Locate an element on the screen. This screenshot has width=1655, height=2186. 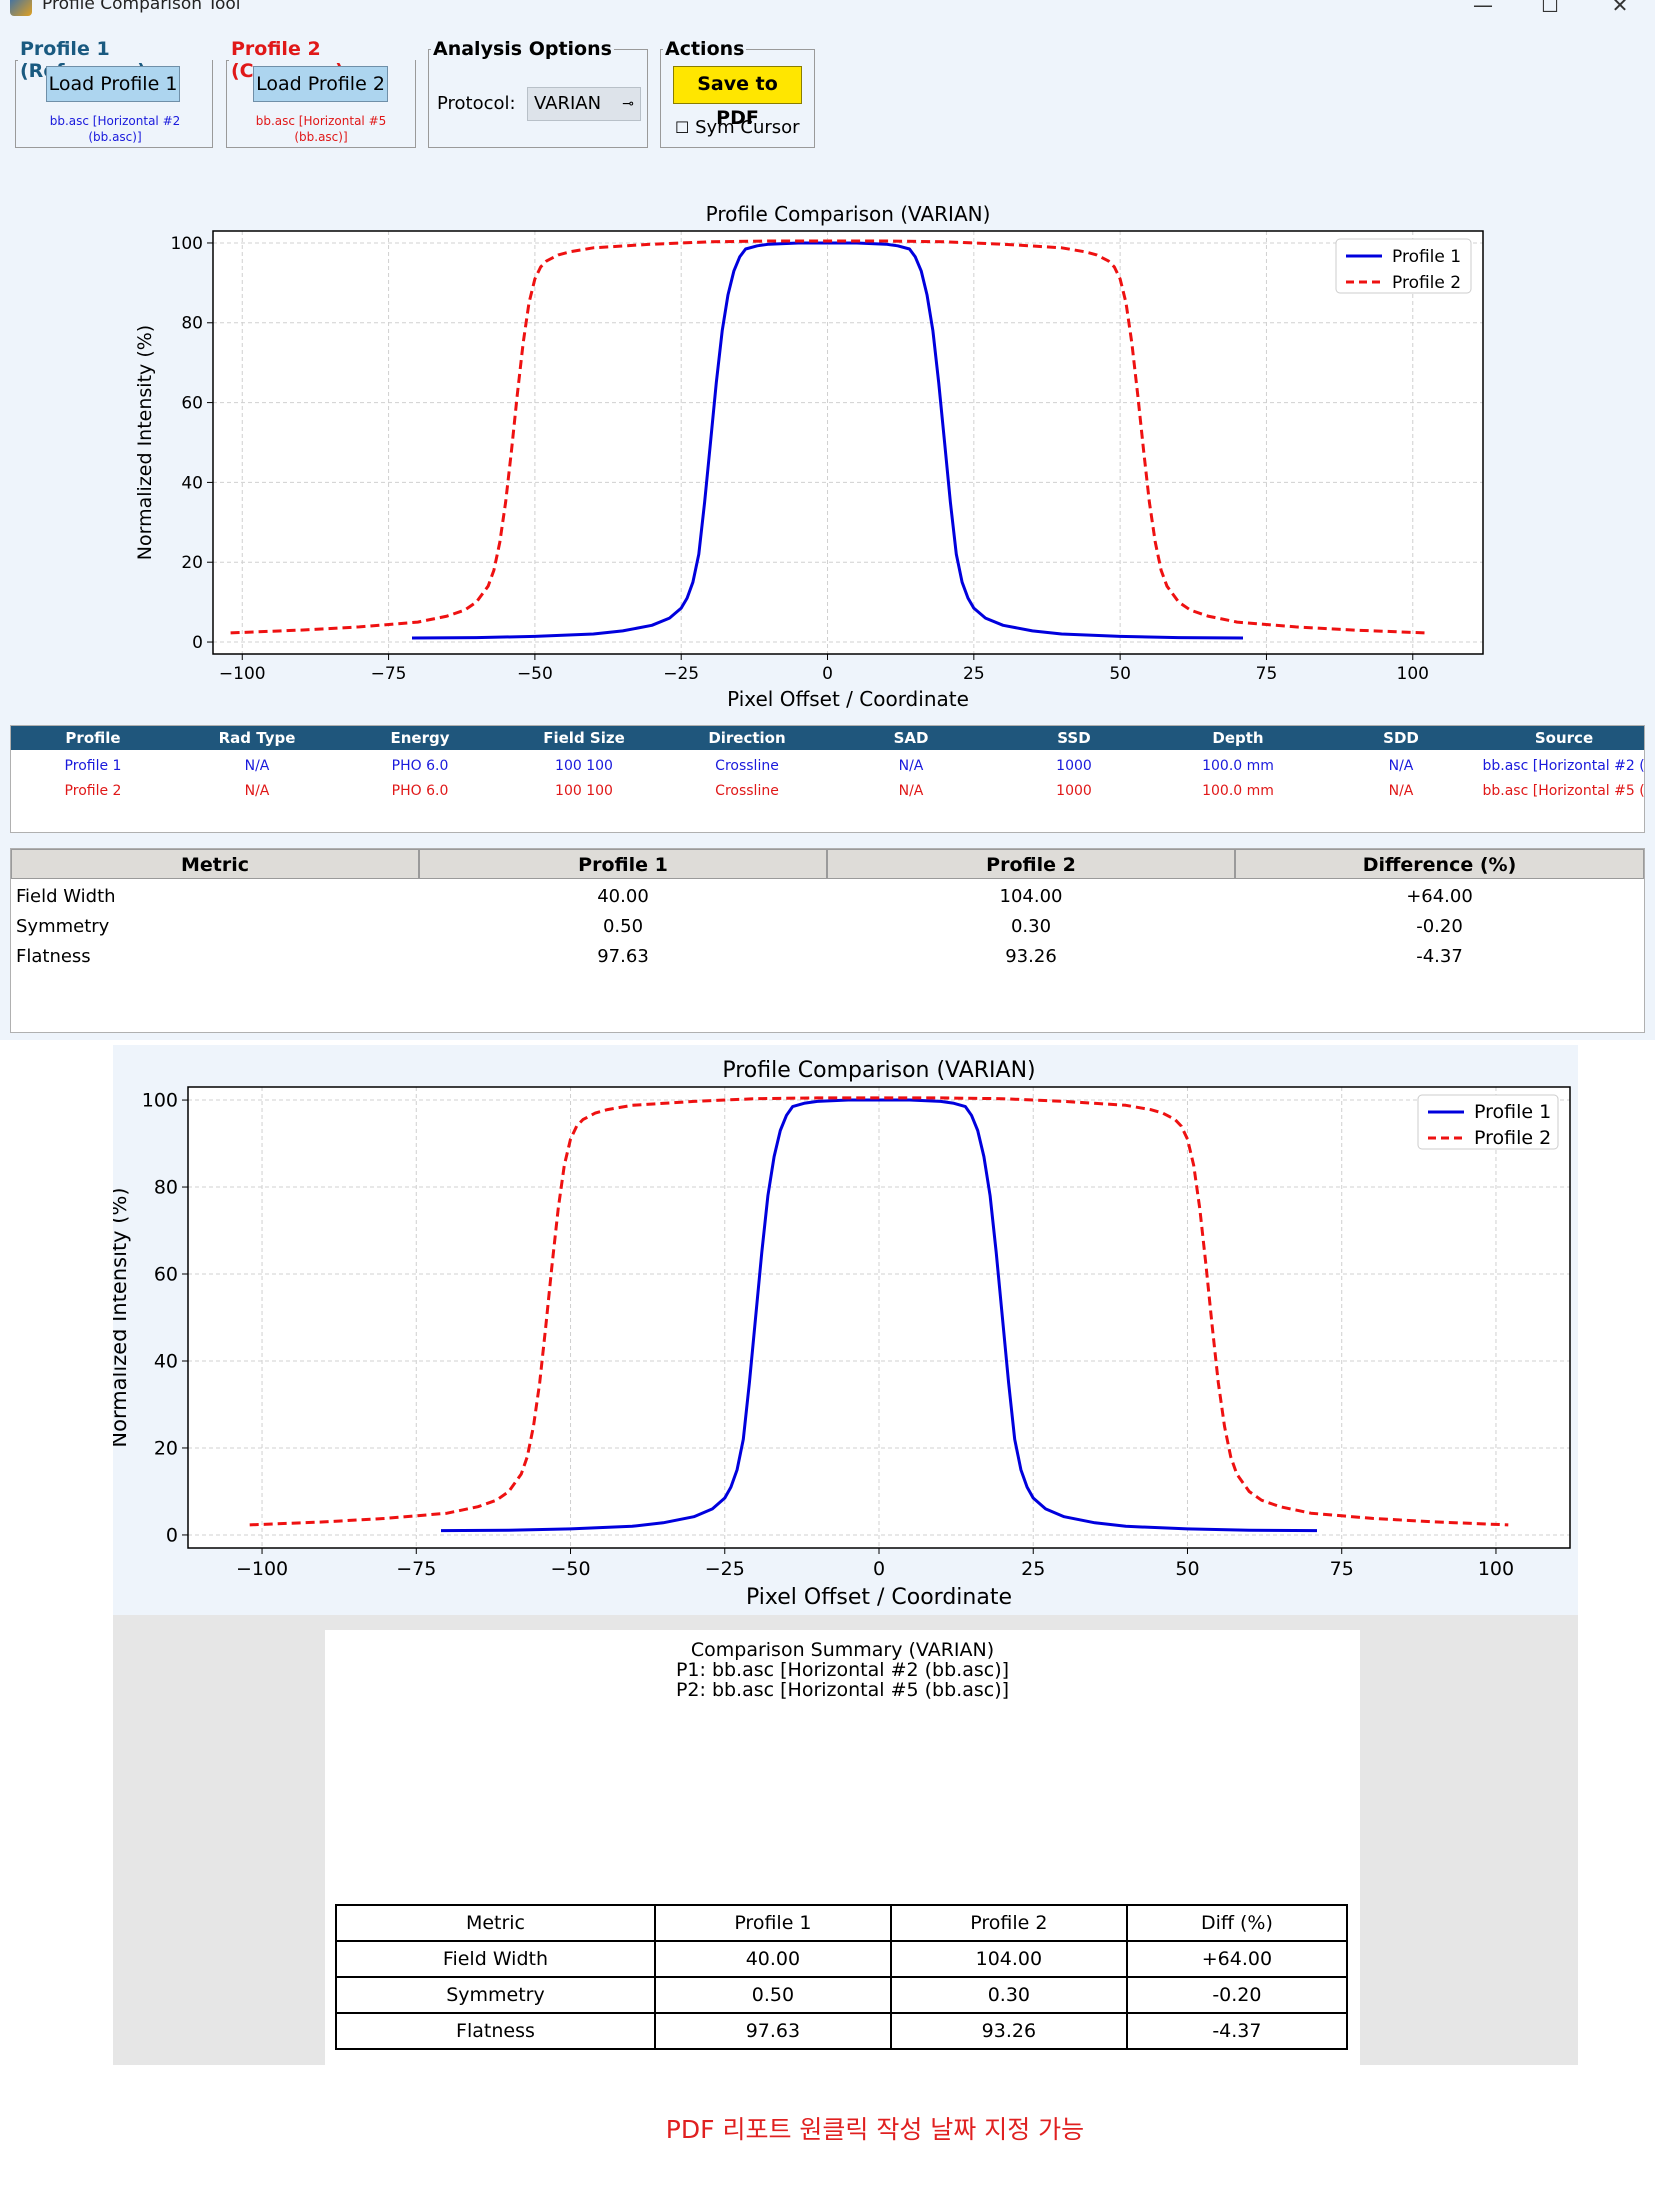
summary-cell: -4.37 is located at coordinates (1237, 2031).